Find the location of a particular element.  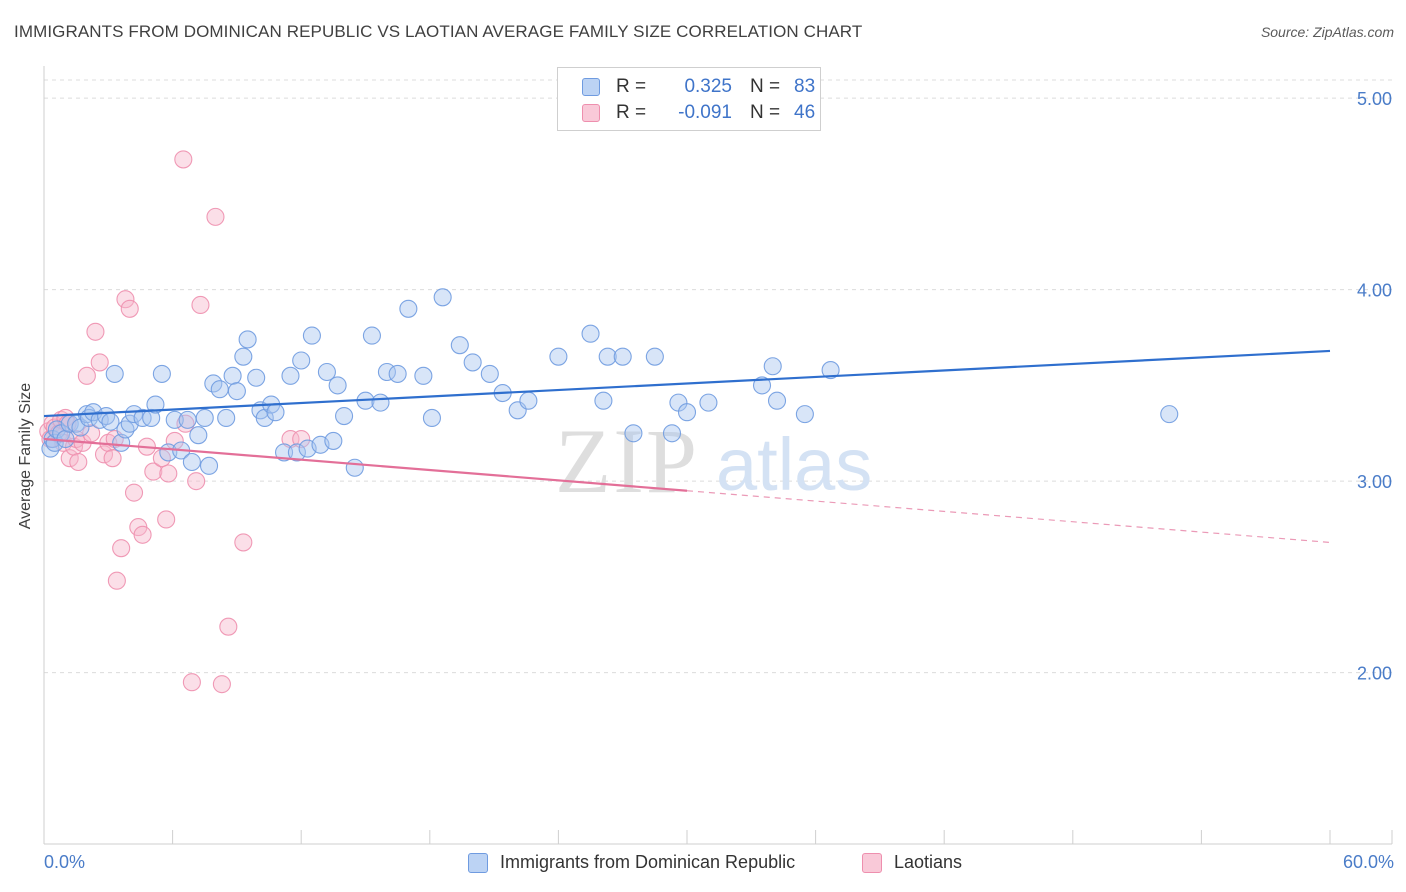

legend-n-value: 46 is located at coordinates (805, 112).